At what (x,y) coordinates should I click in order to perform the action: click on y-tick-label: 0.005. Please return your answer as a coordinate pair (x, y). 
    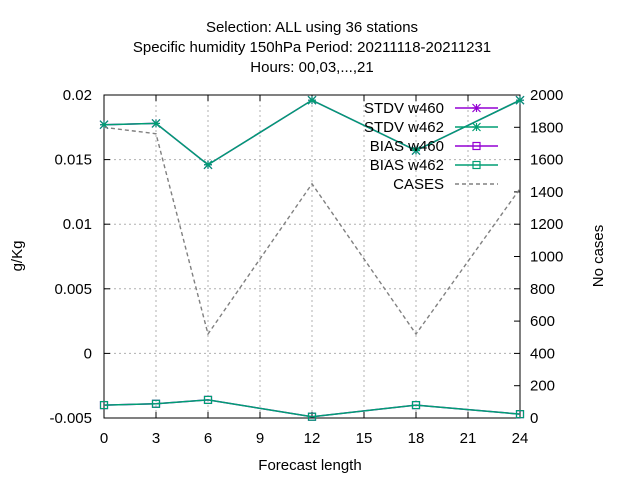
    Looking at the image, I should click on (73, 289).